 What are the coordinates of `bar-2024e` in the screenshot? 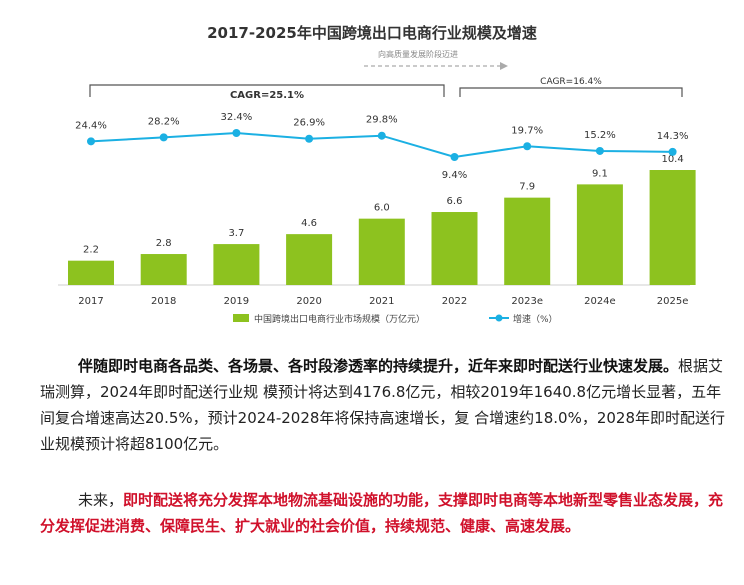 It's located at (599, 234).